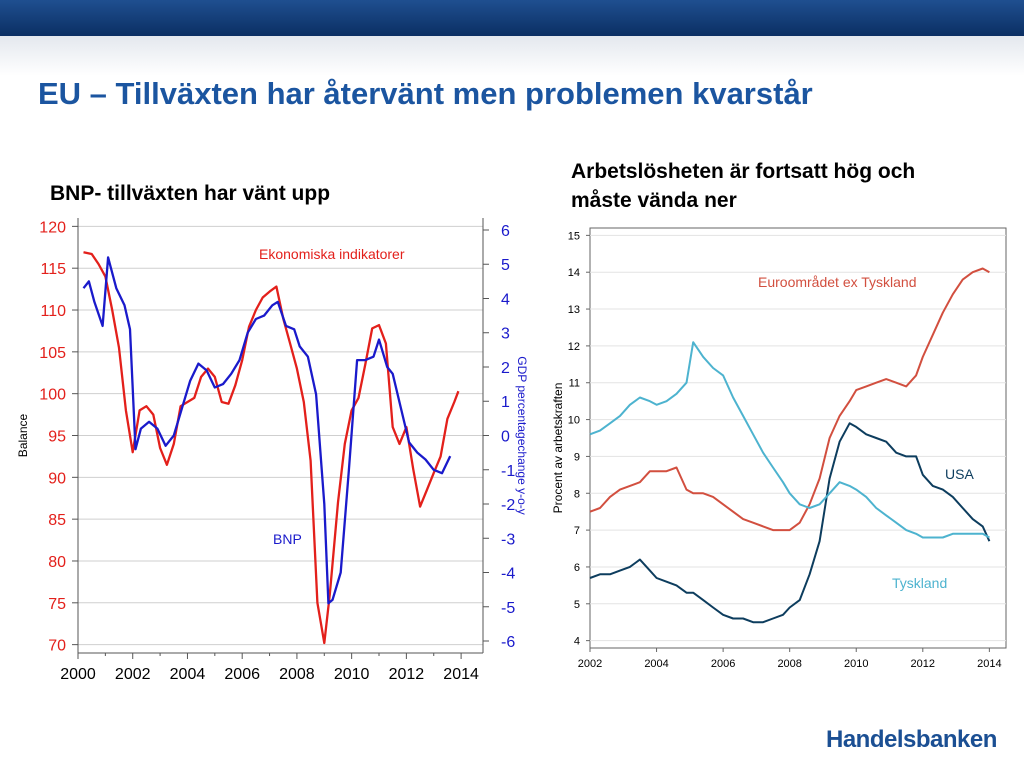 The width and height of the screenshot is (1024, 768). What do you see at coordinates (508, 574) in the screenshot?
I see `y2-tick-label: -4` at bounding box center [508, 574].